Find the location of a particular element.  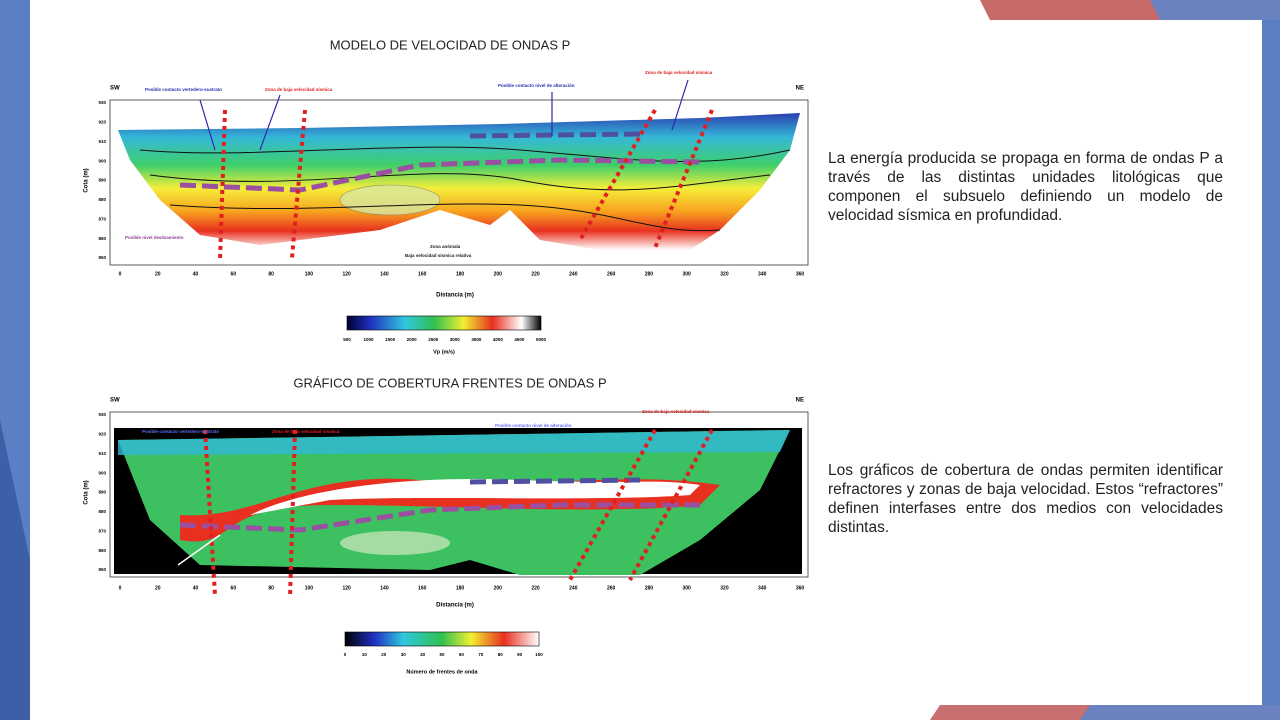

colorbar-tick-label: 2000 is located at coordinates (412, 339).